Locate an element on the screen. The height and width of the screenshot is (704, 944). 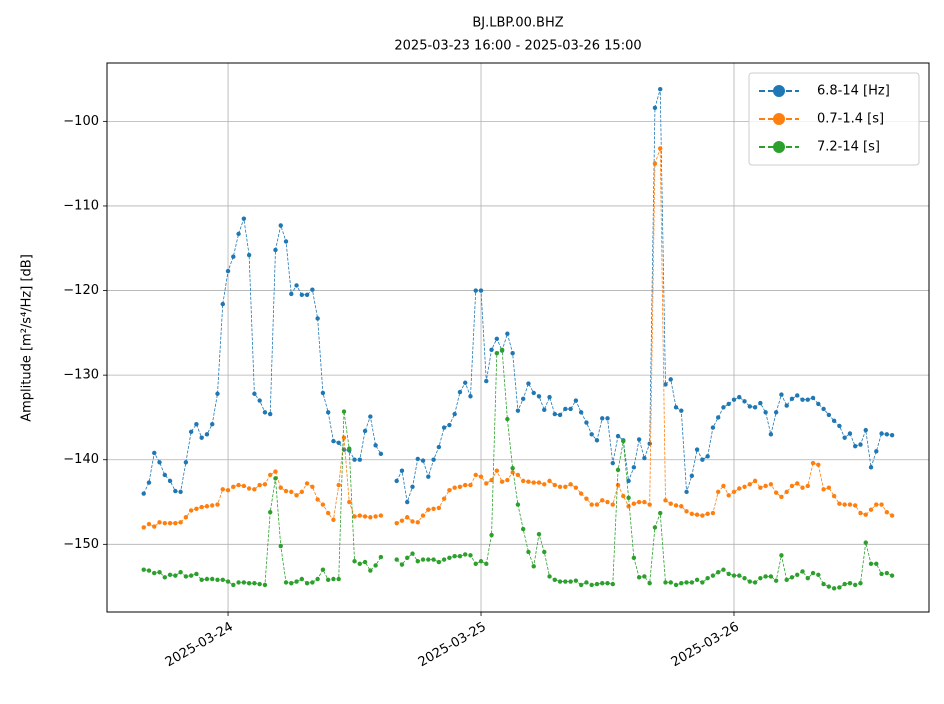
y-tick-label: −120 is located at coordinates (81, 290).